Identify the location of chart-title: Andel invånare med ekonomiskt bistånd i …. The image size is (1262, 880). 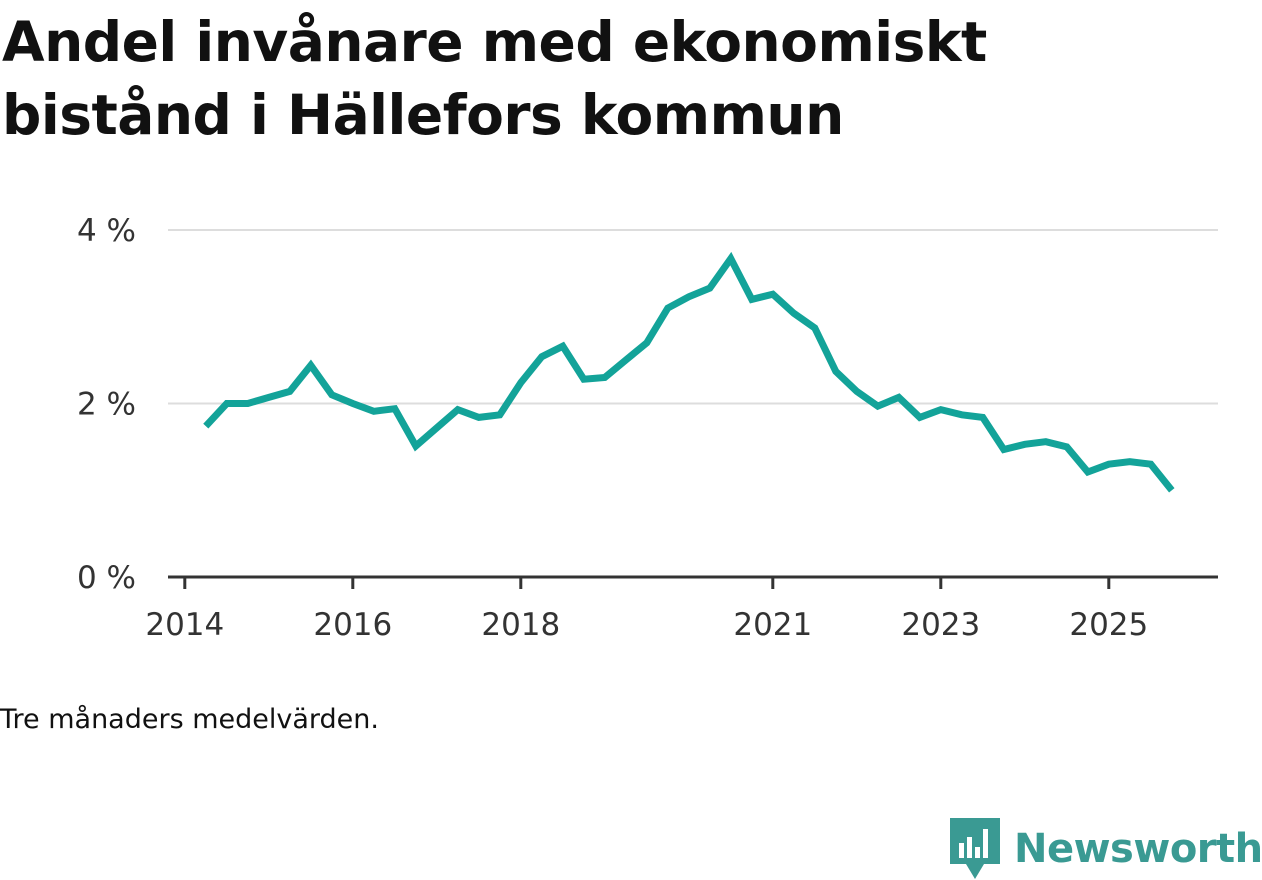
(494, 78).